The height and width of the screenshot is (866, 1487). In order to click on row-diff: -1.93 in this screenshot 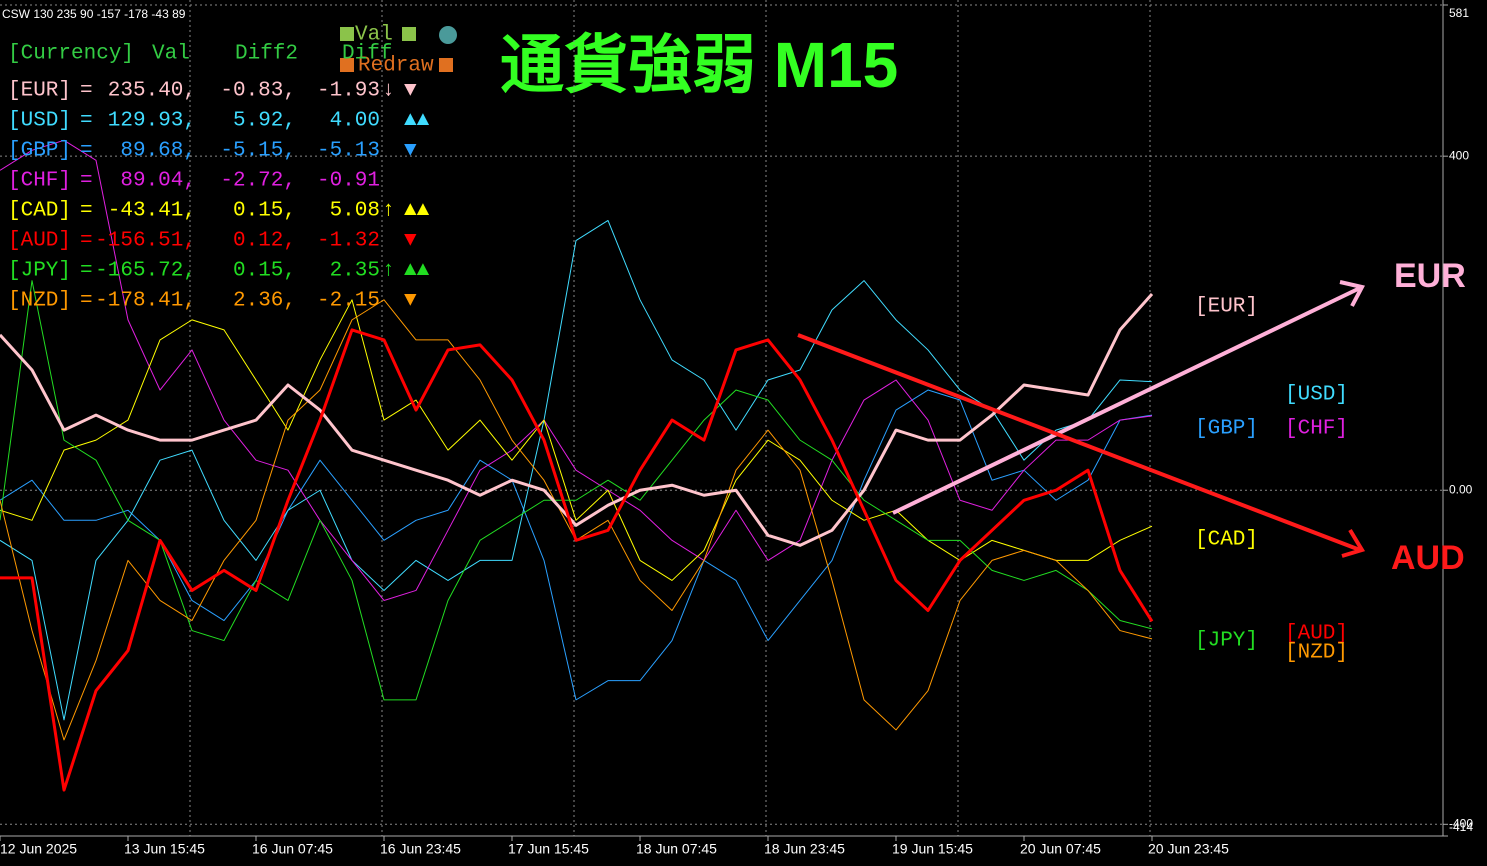, I will do `click(348, 91)`.